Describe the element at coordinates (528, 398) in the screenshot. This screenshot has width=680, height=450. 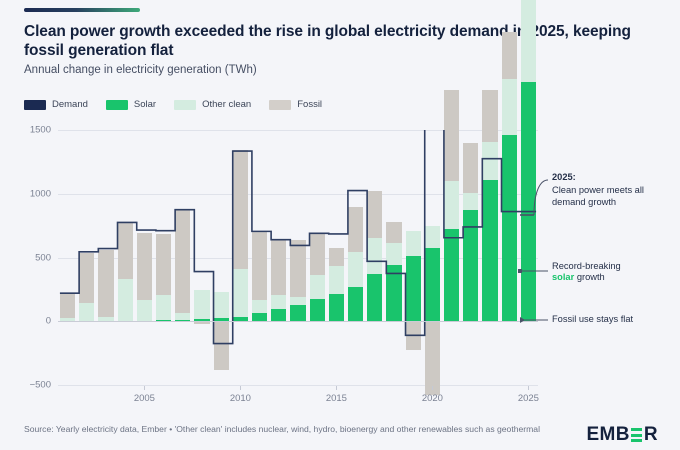
I see `x-axis-label-2025: 2025` at that location.